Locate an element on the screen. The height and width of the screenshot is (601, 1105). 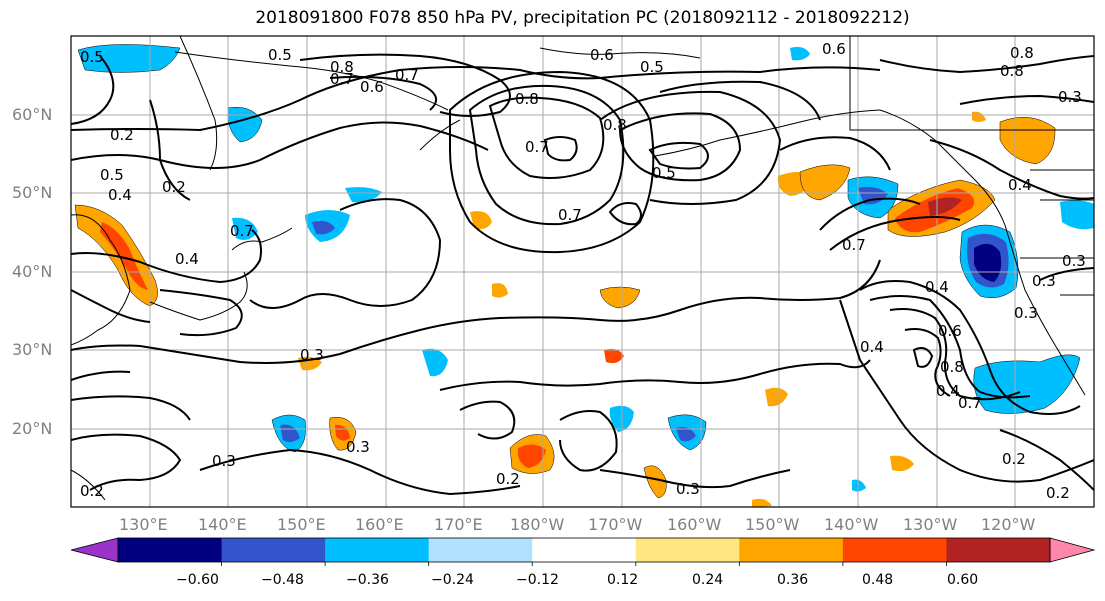
lon-label-130e: 130°E is located at coordinates (143, 524).